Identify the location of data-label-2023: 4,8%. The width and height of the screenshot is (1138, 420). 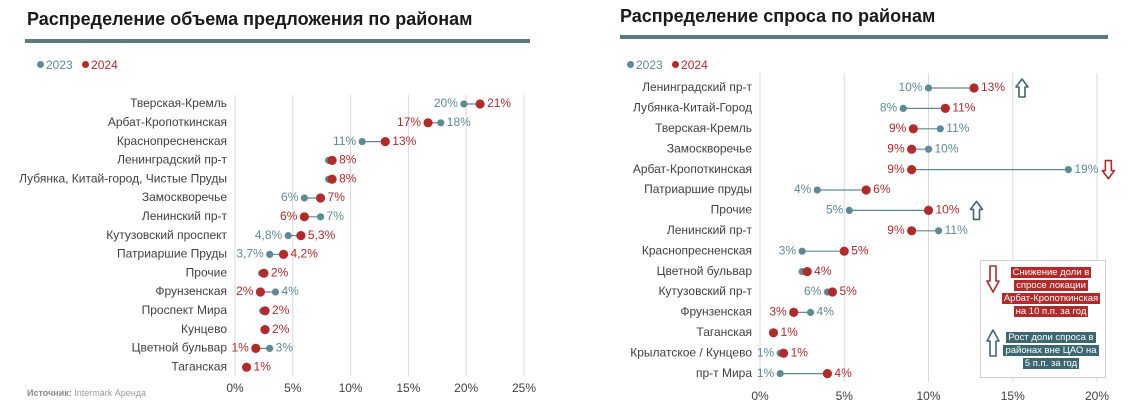
(269, 235).